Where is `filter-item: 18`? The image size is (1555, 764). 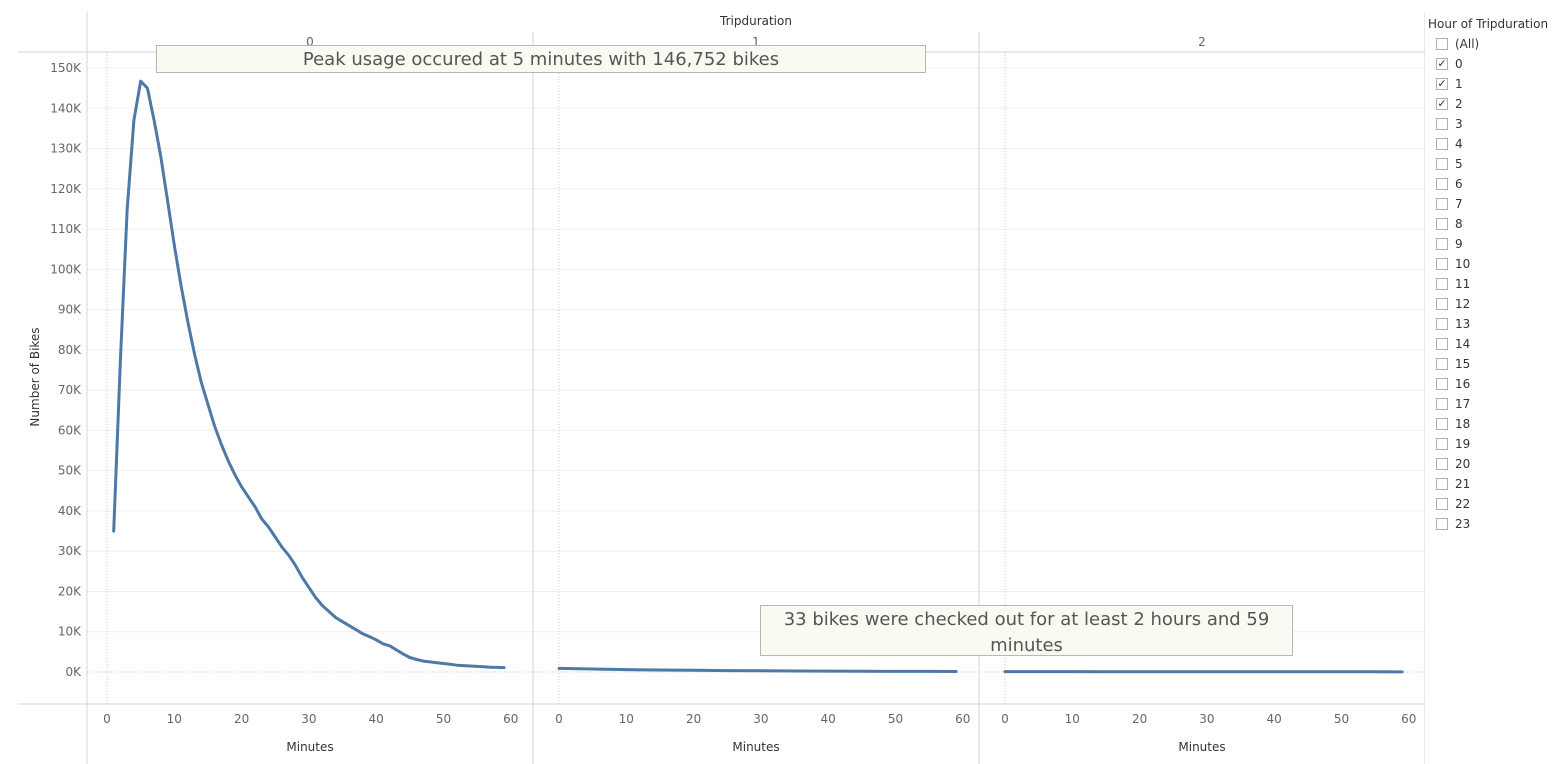
filter-item: 18 is located at coordinates (1490, 424).